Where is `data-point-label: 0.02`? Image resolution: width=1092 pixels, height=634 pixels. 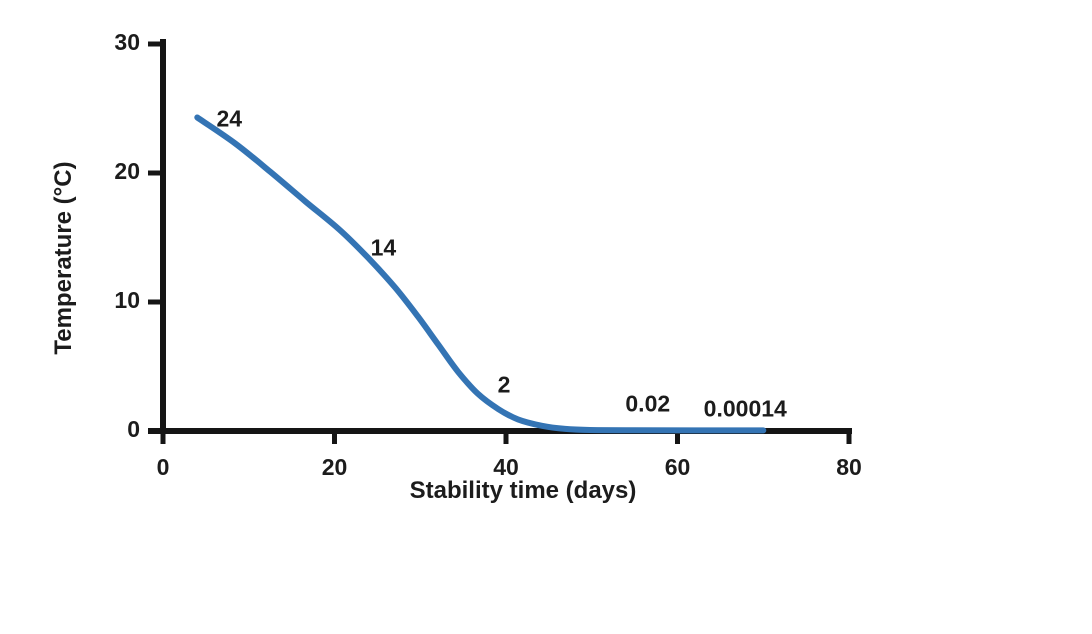
data-point-label: 0.02 is located at coordinates (648, 403).